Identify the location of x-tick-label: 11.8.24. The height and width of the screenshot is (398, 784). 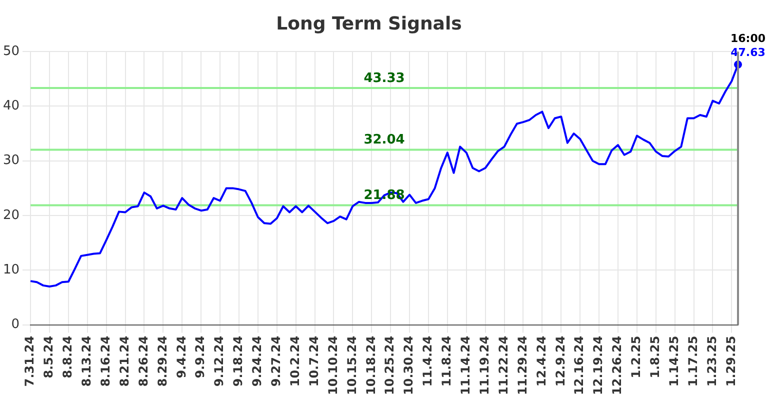
(447, 361).